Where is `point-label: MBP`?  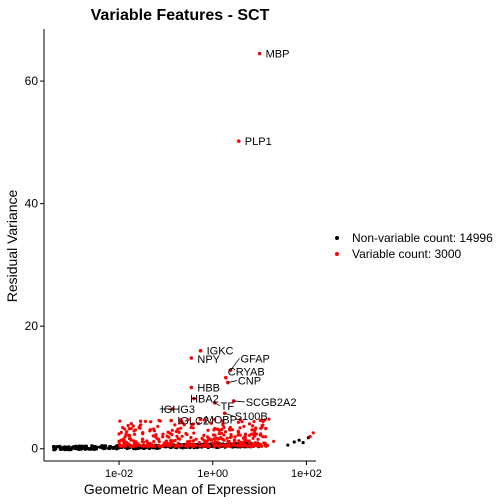 point-label: MBP is located at coordinates (278, 55).